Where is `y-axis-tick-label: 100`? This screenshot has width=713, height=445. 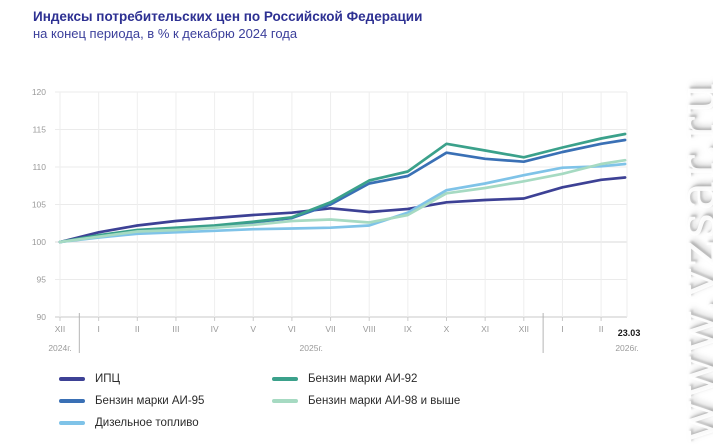
y-axis-tick-label: 100 is located at coordinates (39, 242).